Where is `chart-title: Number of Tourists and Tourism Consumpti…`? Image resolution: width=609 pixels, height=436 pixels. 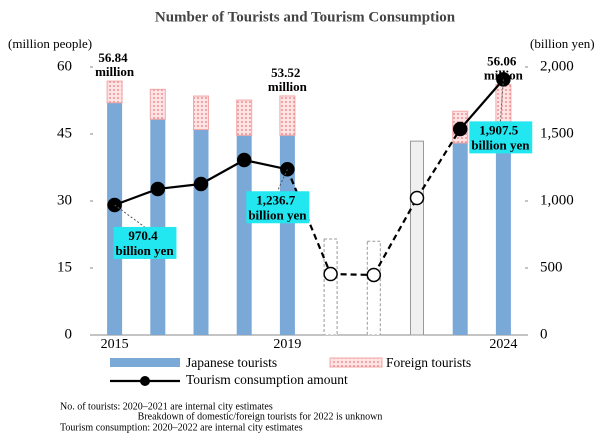
chart-title: Number of Tourists and Tourism Consumpti… is located at coordinates (305, 17).